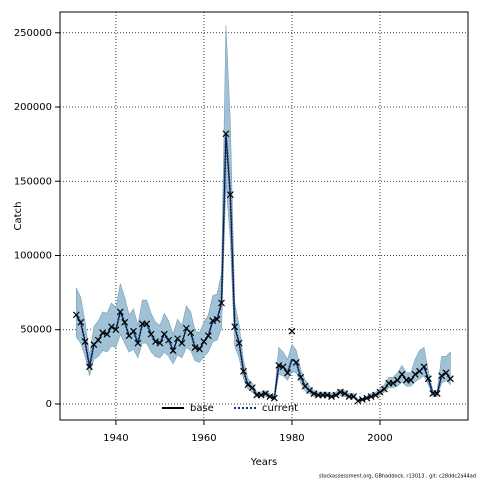 The image size is (480, 480). Describe the element at coordinates (202, 408) in the screenshot. I see `legend-label: base` at that location.